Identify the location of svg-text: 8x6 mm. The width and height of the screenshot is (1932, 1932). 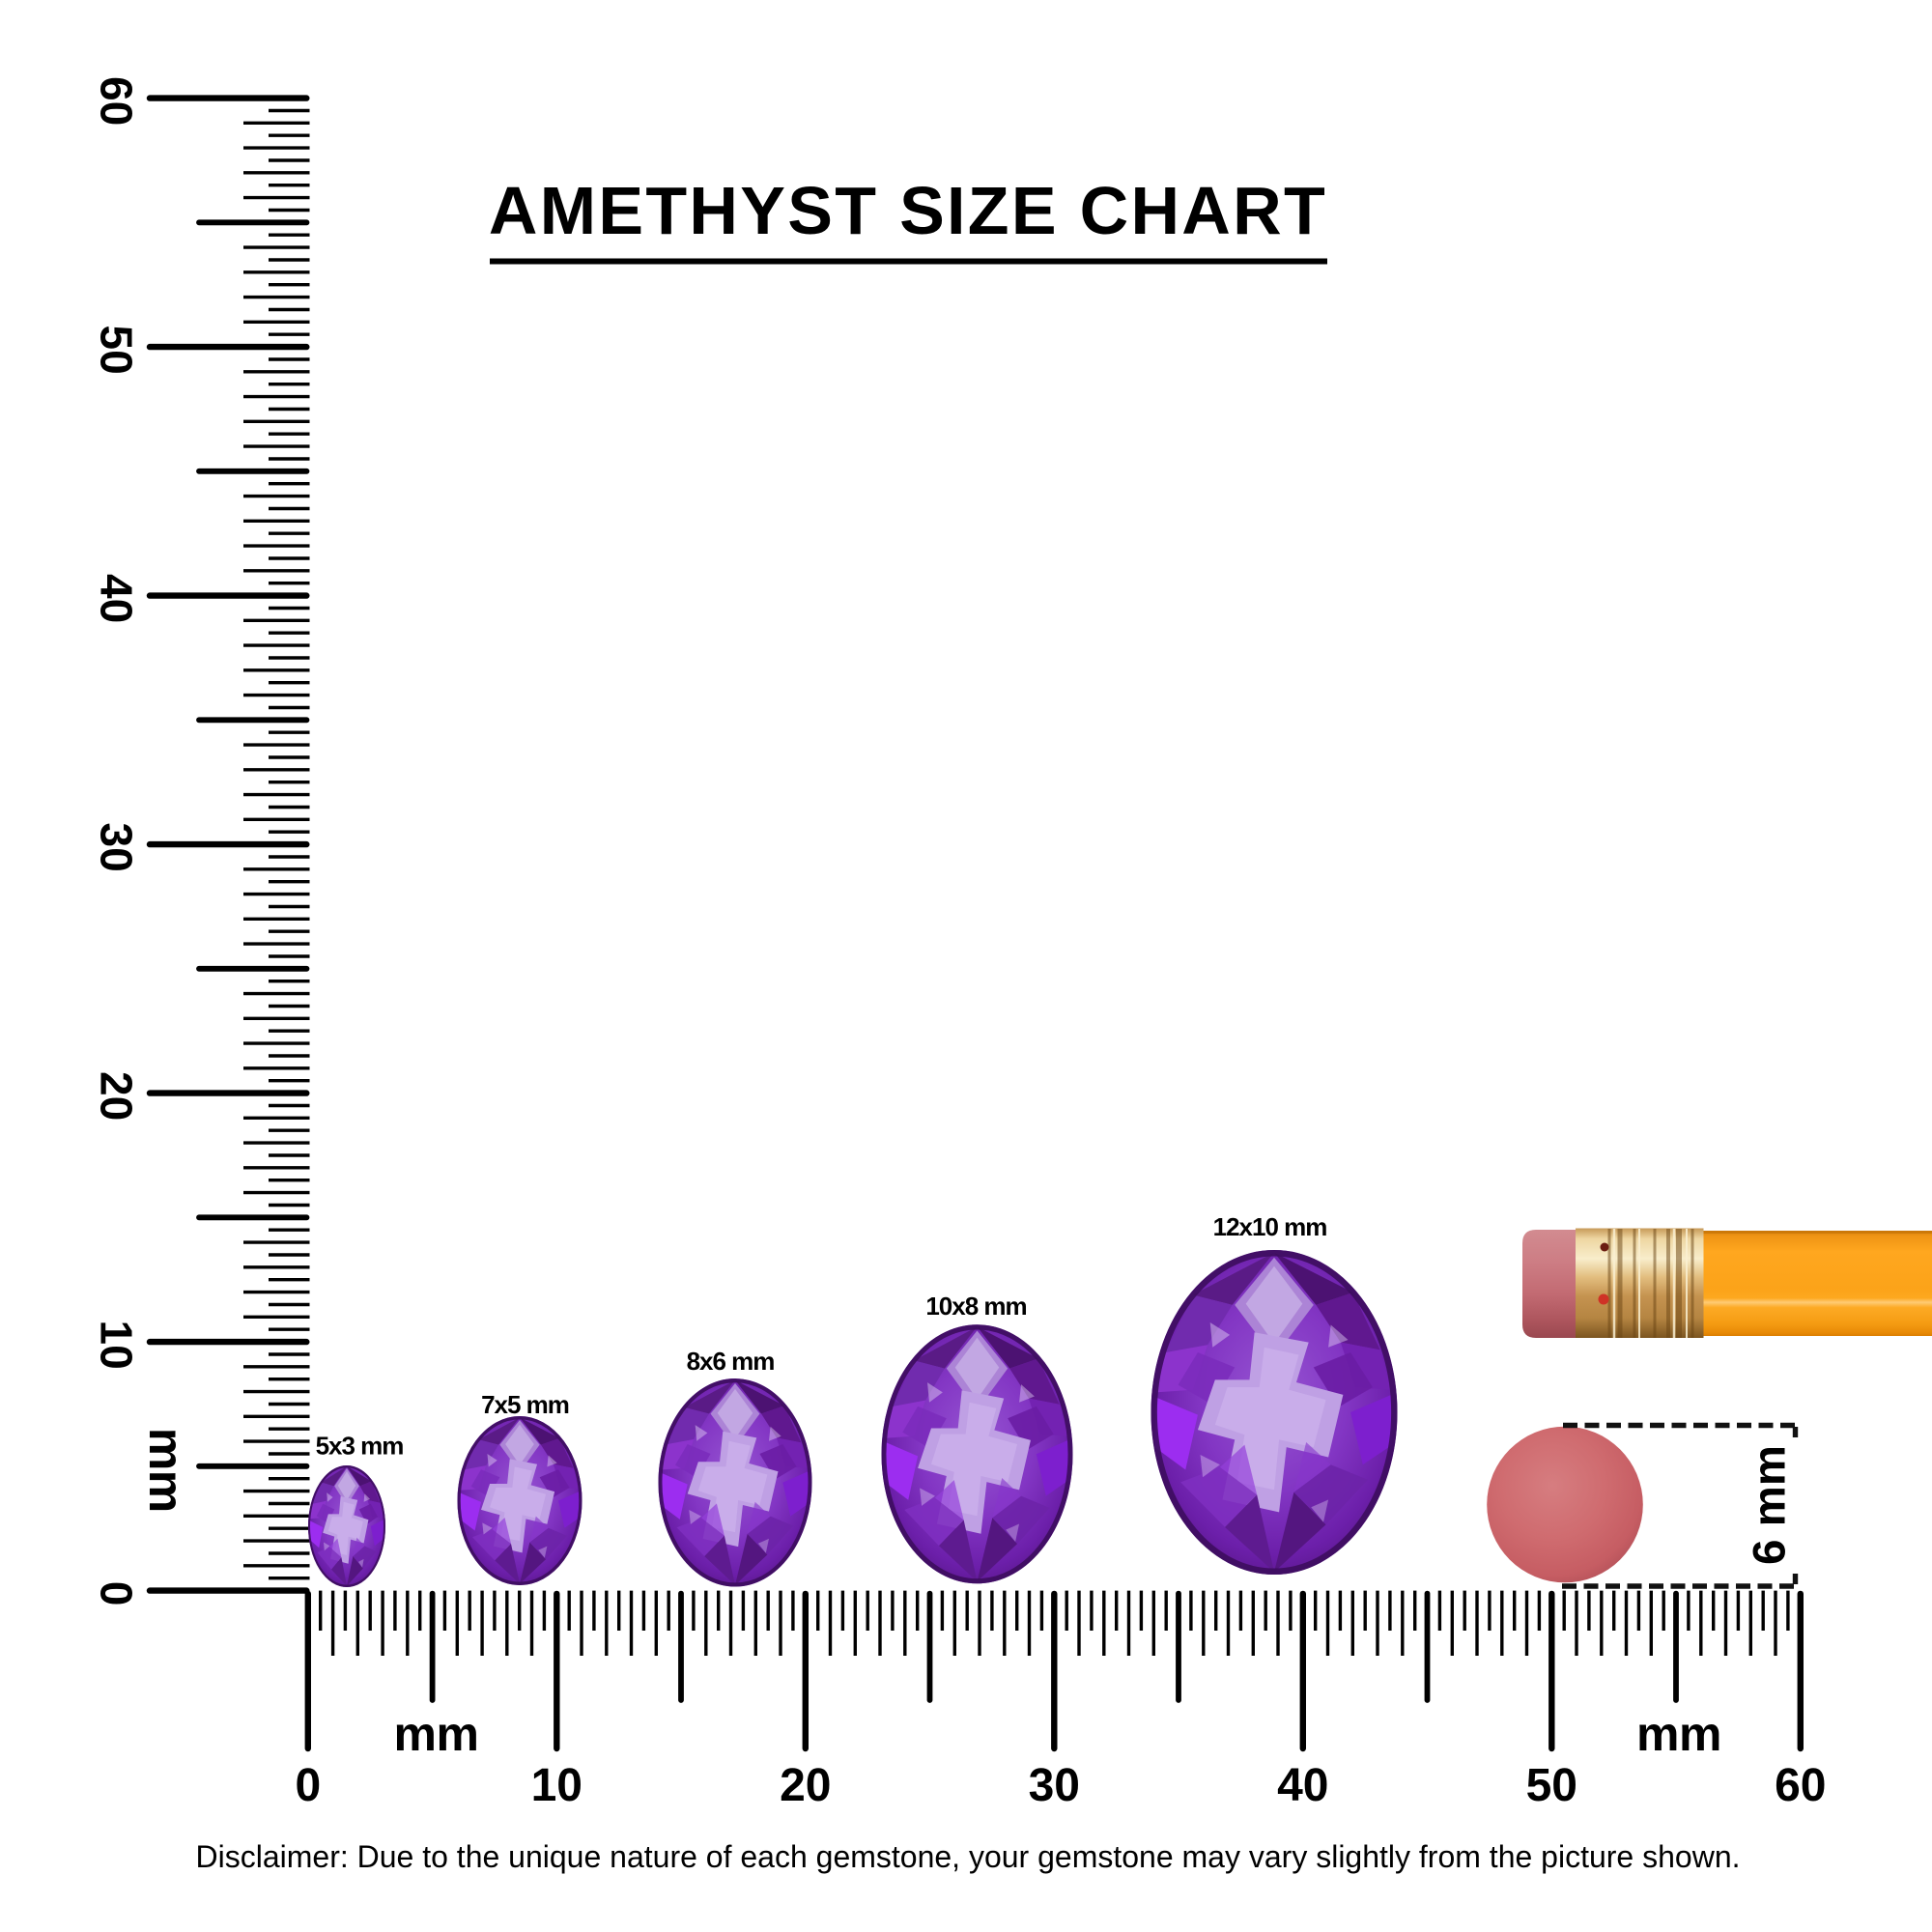
(731, 1361).